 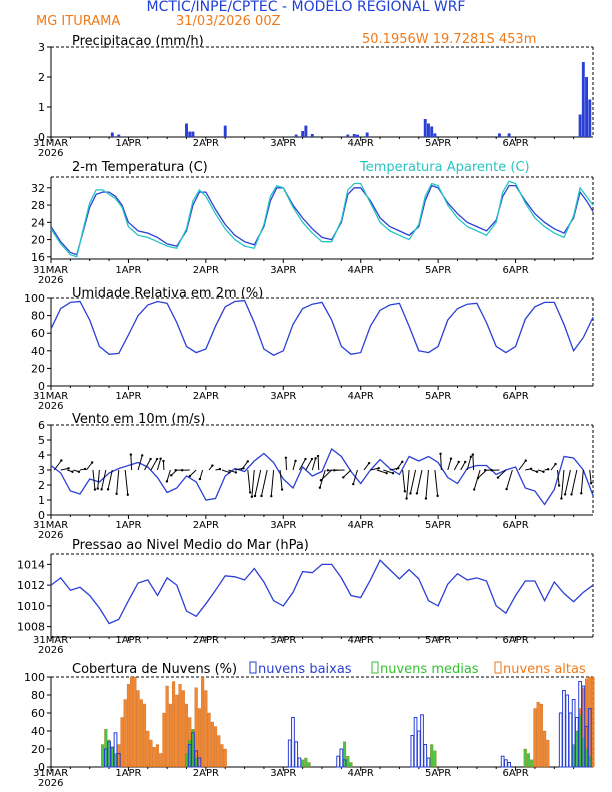 What do you see at coordinates (78, 21) in the screenshot?
I see `location-label: MG ITURAMA` at bounding box center [78, 21].